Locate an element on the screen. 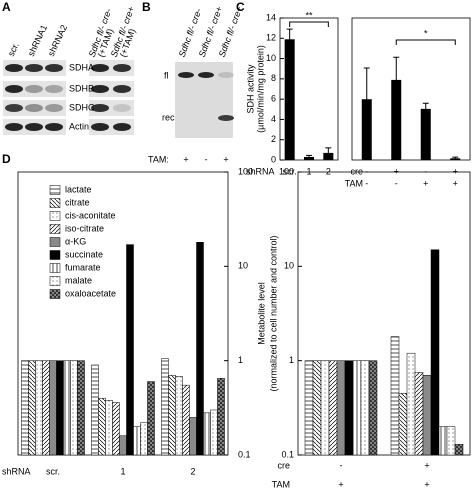 The height and width of the screenshot is (490, 474). protein-label: SDHB is located at coordinates (81, 88).